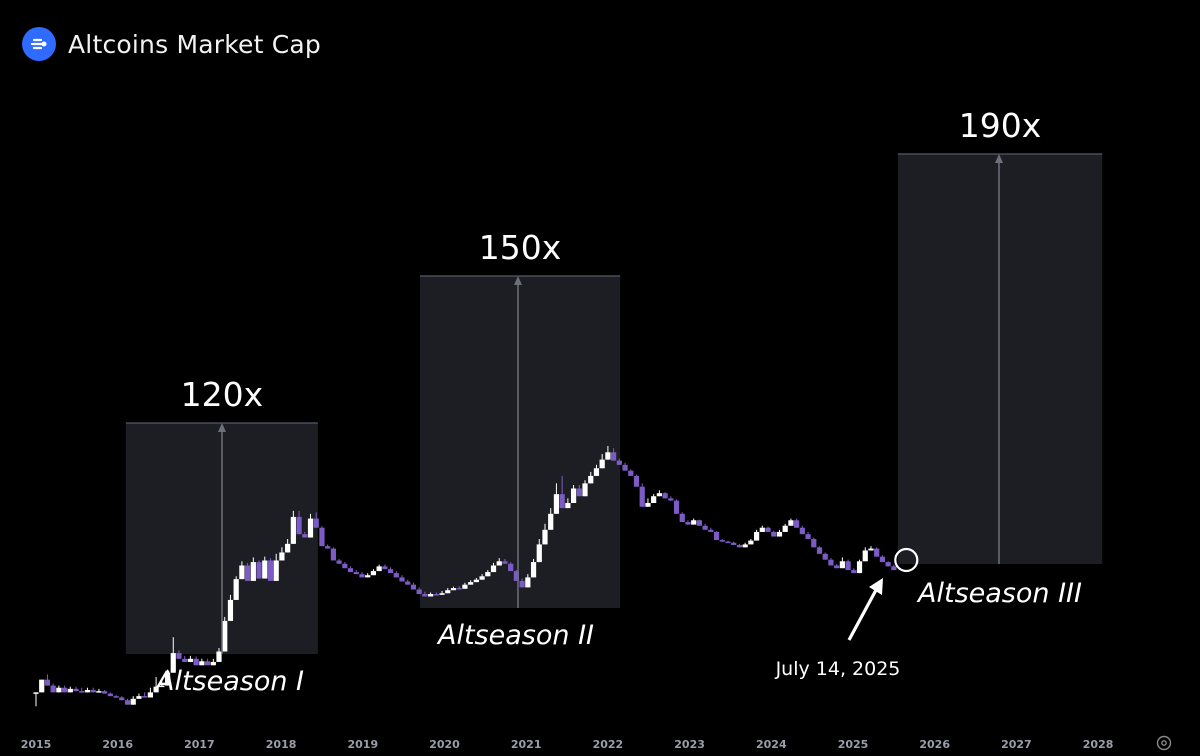 The image size is (1200, 756). What do you see at coordinates (518, 280) in the screenshot?
I see `arrow-head` at bounding box center [518, 280].